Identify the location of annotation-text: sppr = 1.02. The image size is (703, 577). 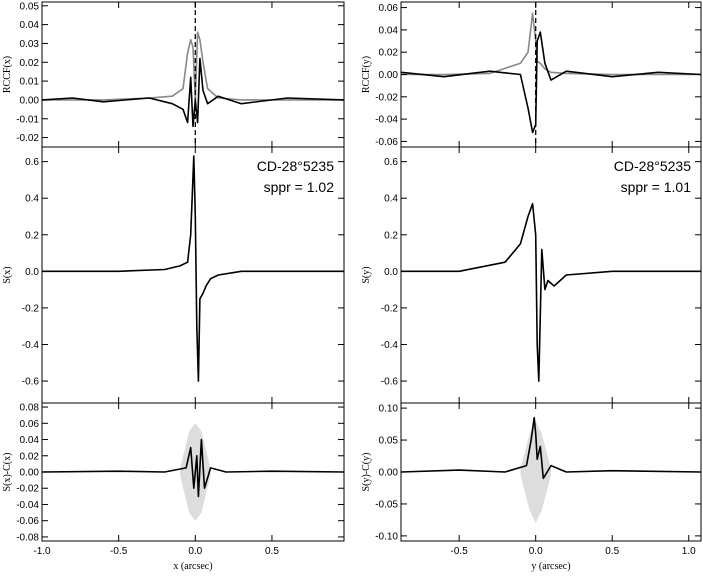
(299, 187).